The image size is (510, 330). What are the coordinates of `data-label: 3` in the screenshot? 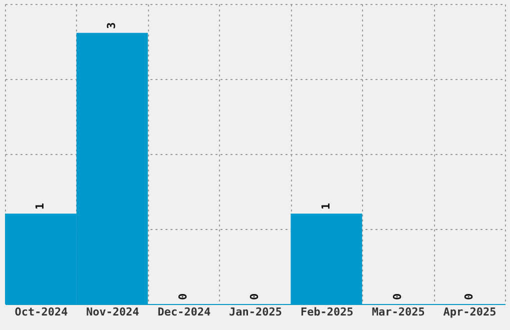 It's located at (111, 25).